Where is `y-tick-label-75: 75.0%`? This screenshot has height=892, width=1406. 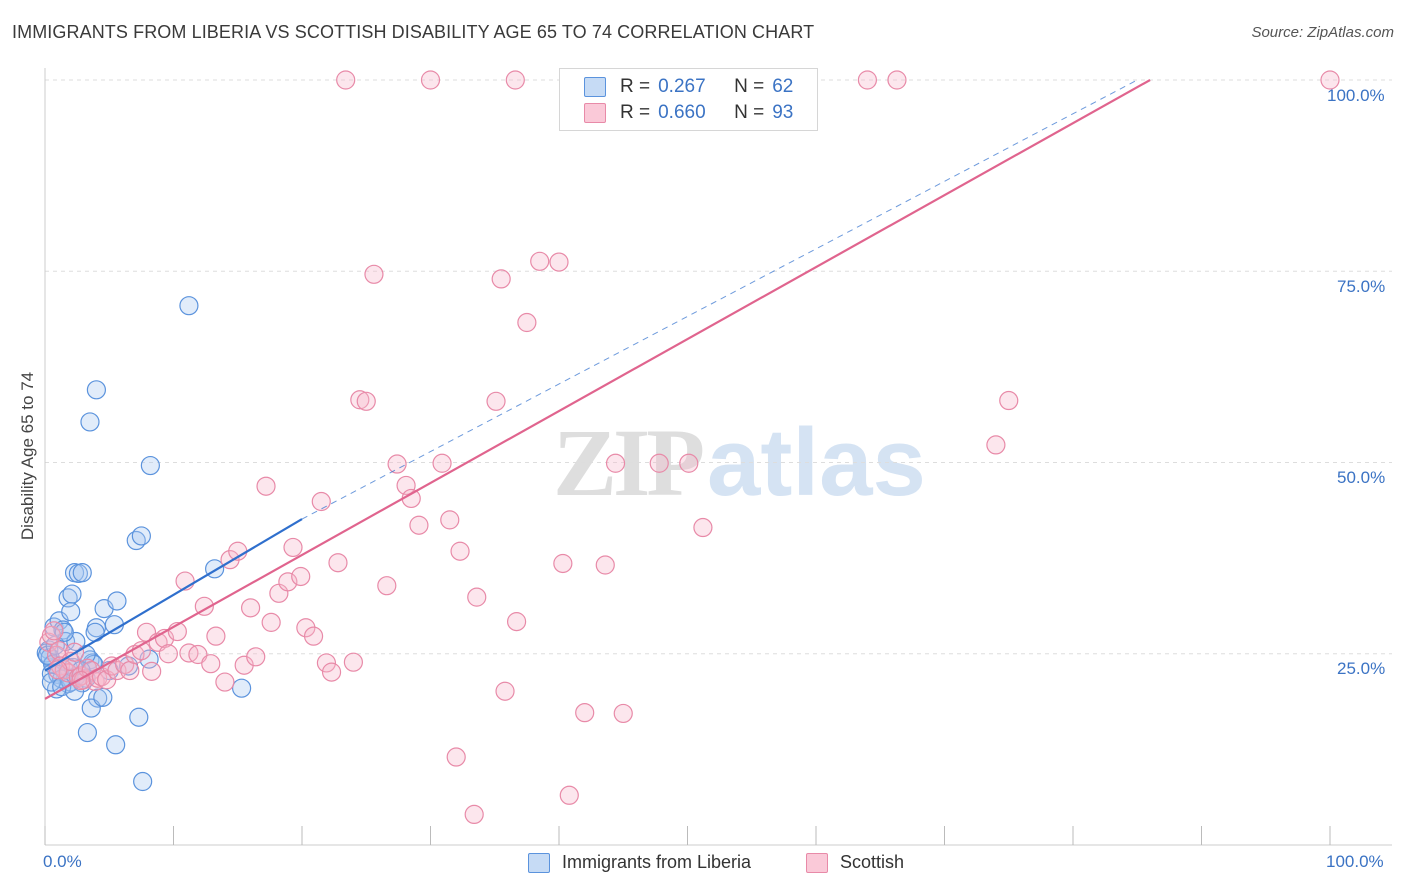
y-tick-label-75: 75.0% is located at coordinates (1361, 286).